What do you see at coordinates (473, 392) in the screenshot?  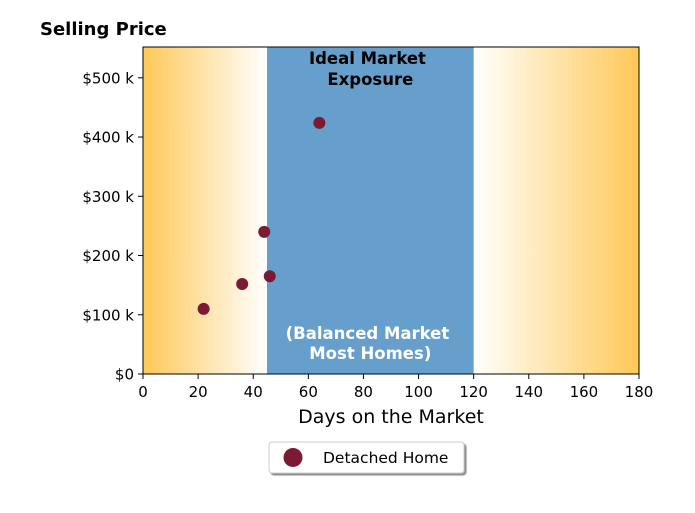 I see `x-tick-label: 120` at bounding box center [473, 392].